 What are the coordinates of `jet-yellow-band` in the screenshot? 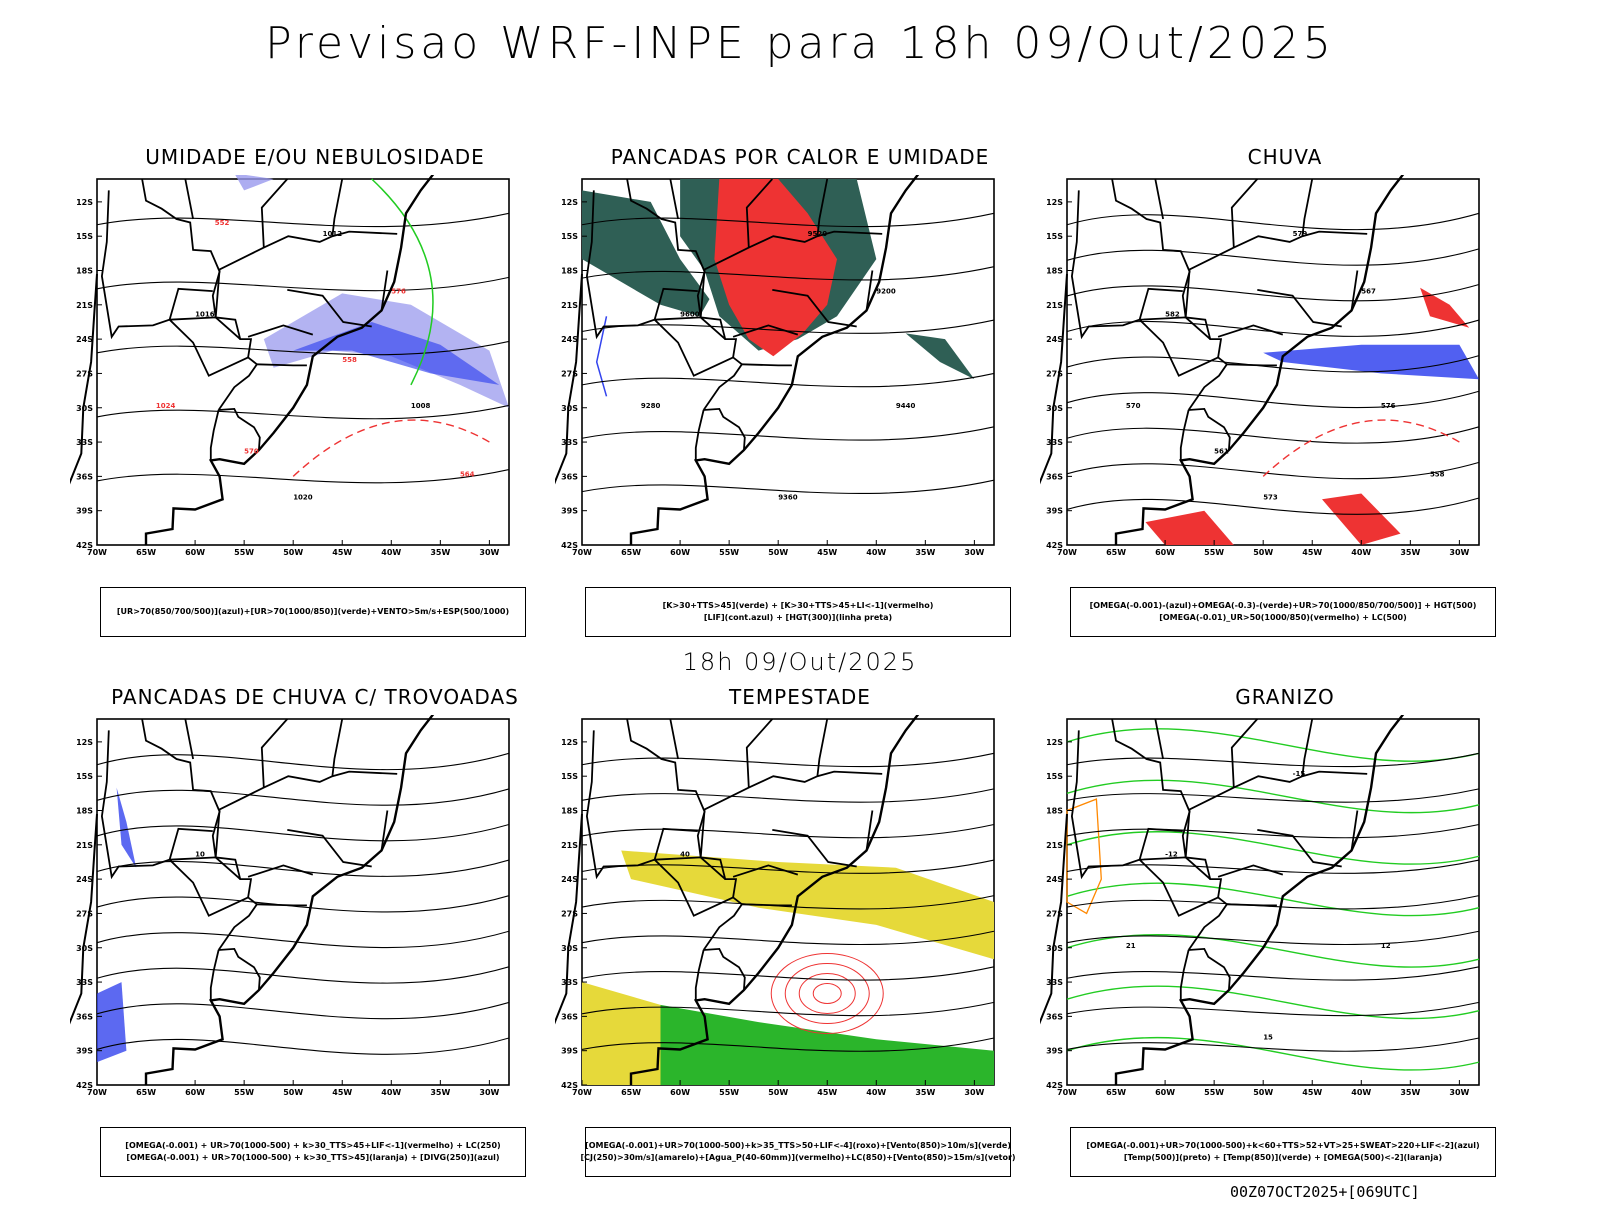 It's located at (807, 905).